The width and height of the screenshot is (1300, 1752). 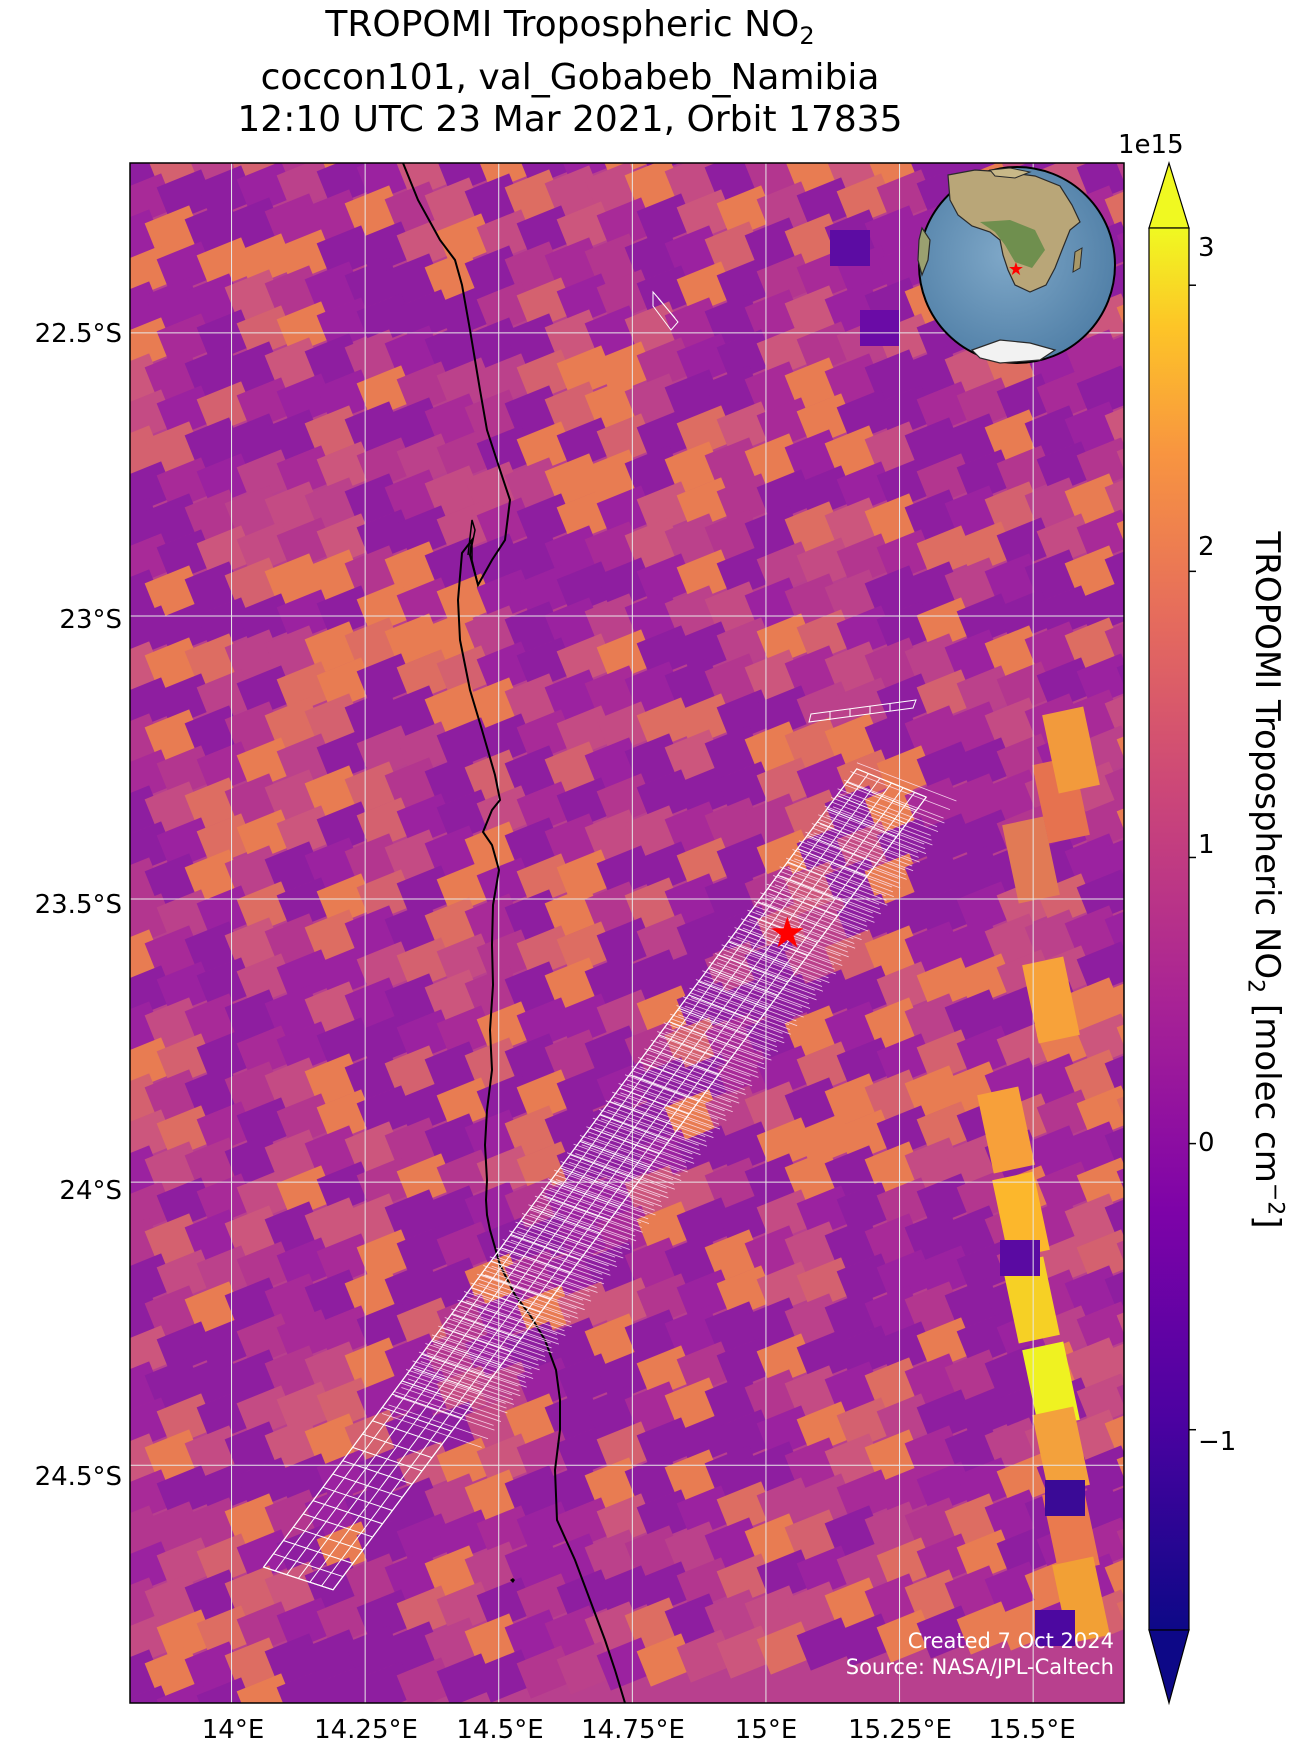 What do you see at coordinates (366, 1730) in the screenshot?
I see `lon-tick-label: 14.25°E` at bounding box center [366, 1730].